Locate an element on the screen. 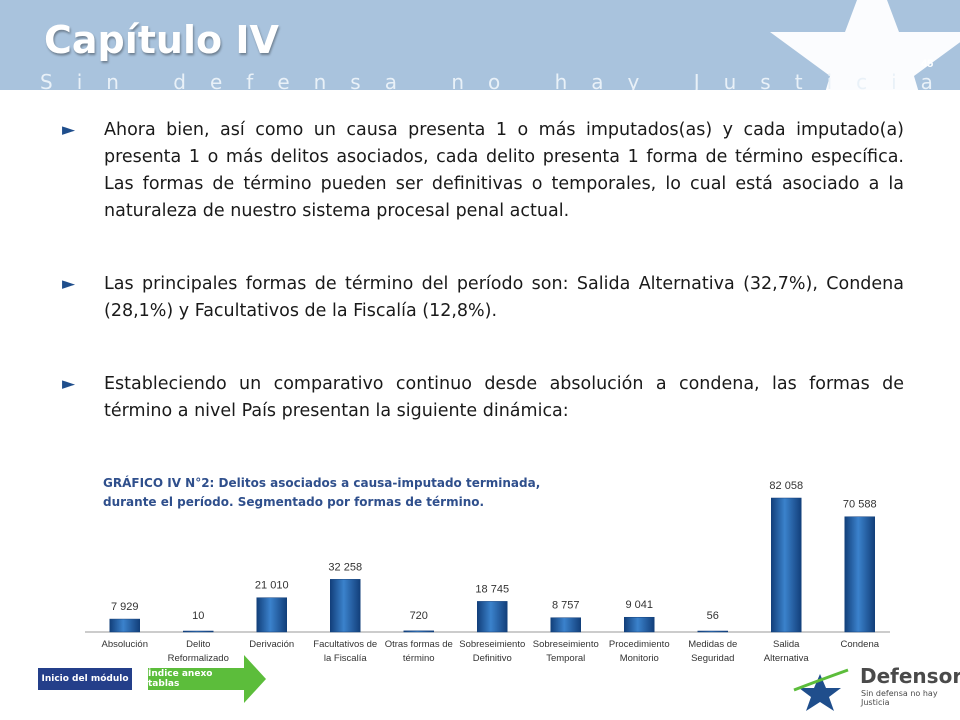  logo-name: Defensoría is located at coordinates (910, 676).